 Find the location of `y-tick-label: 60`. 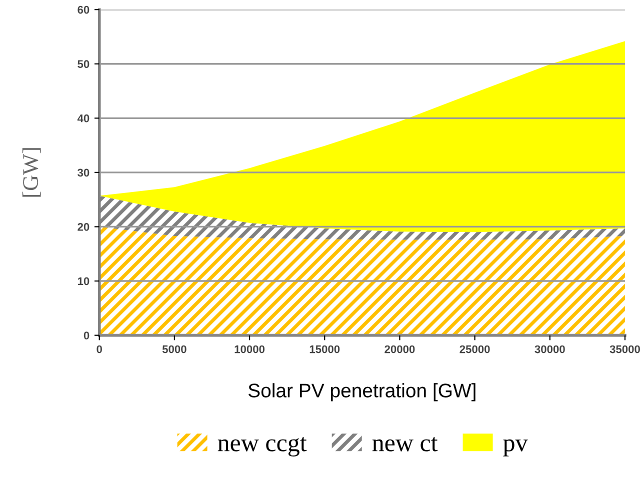

y-tick-label: 60 is located at coordinates (84, 10).